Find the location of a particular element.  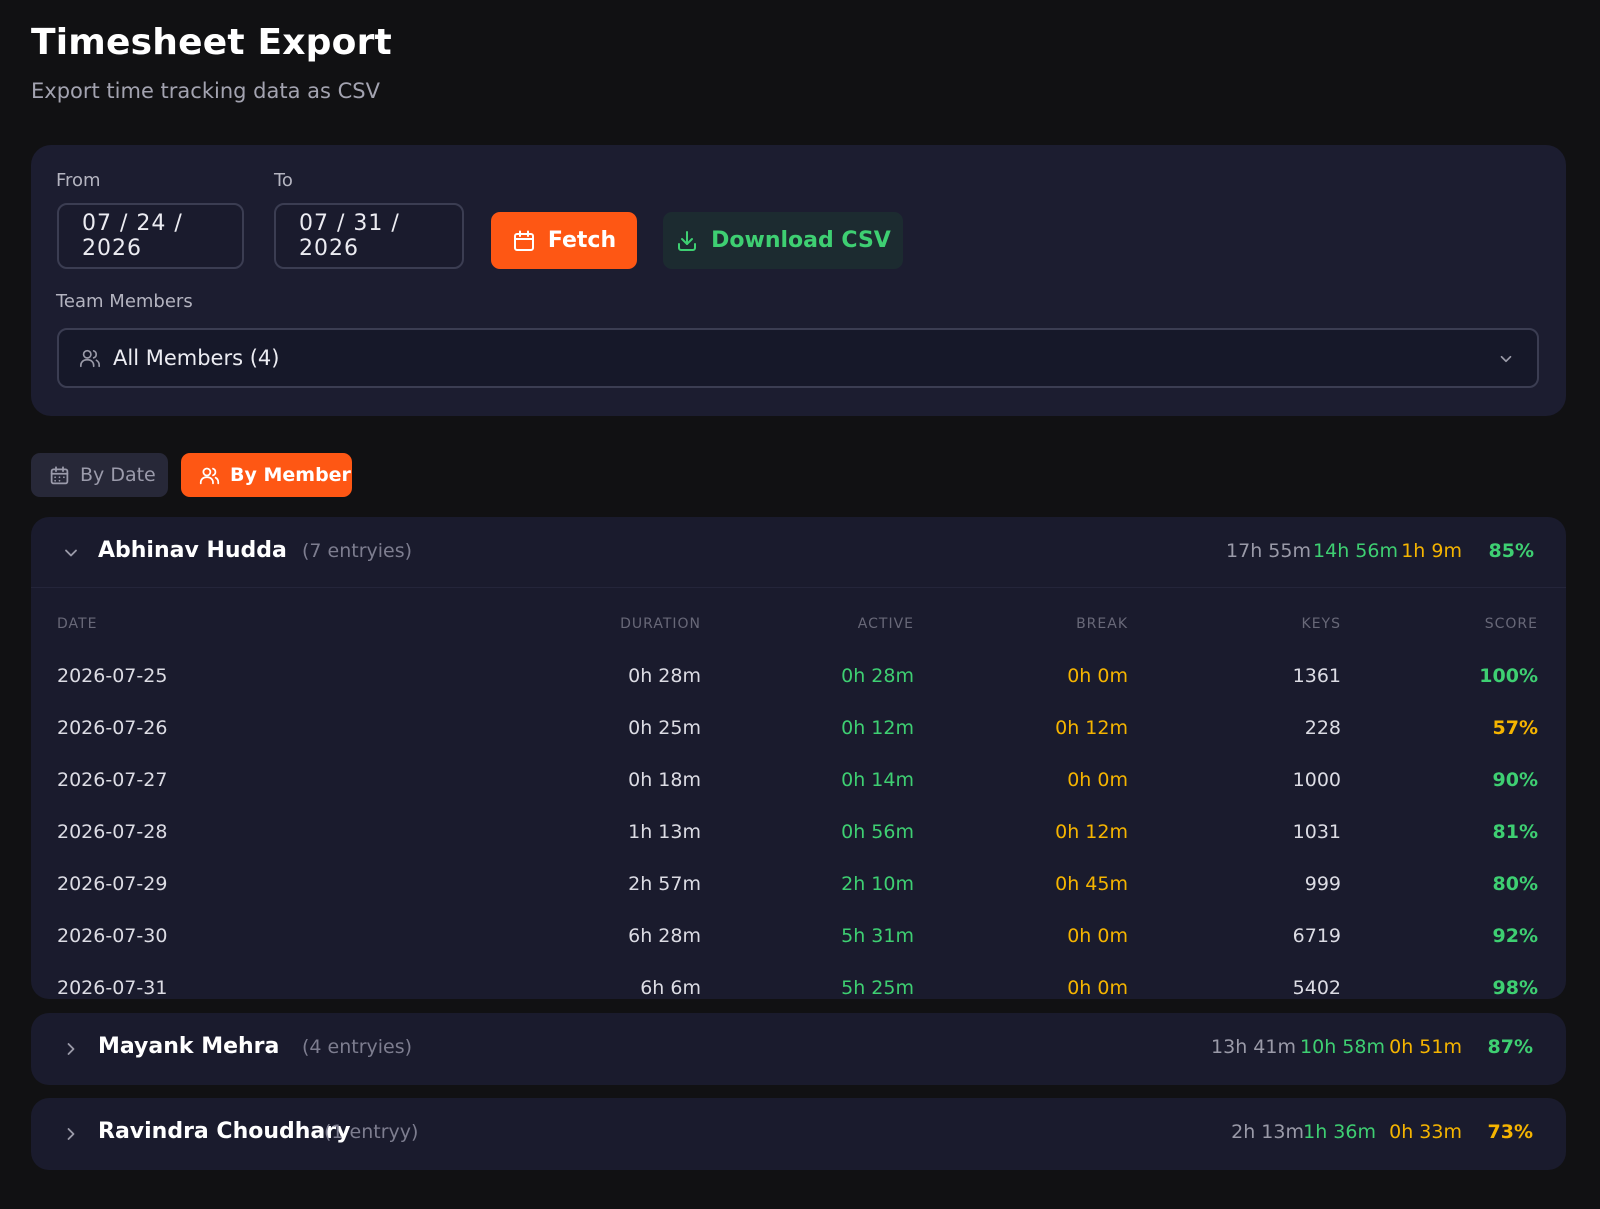

cell-break: 0h 45m is located at coordinates (1091, 884).